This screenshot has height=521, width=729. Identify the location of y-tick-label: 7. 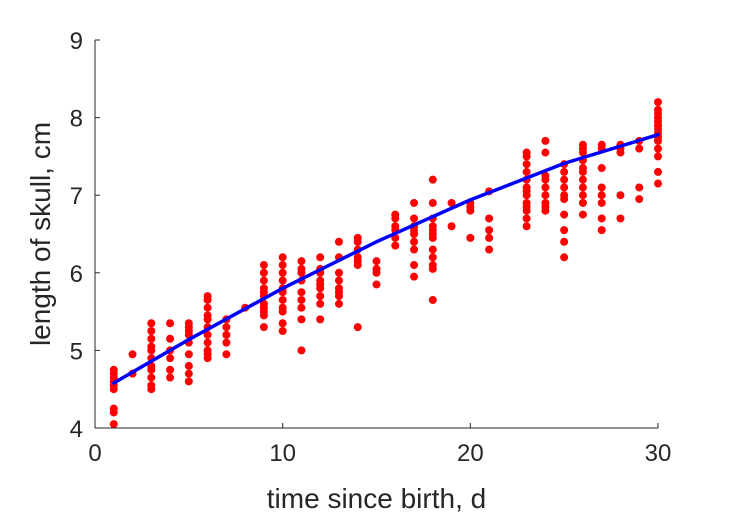
(76, 196).